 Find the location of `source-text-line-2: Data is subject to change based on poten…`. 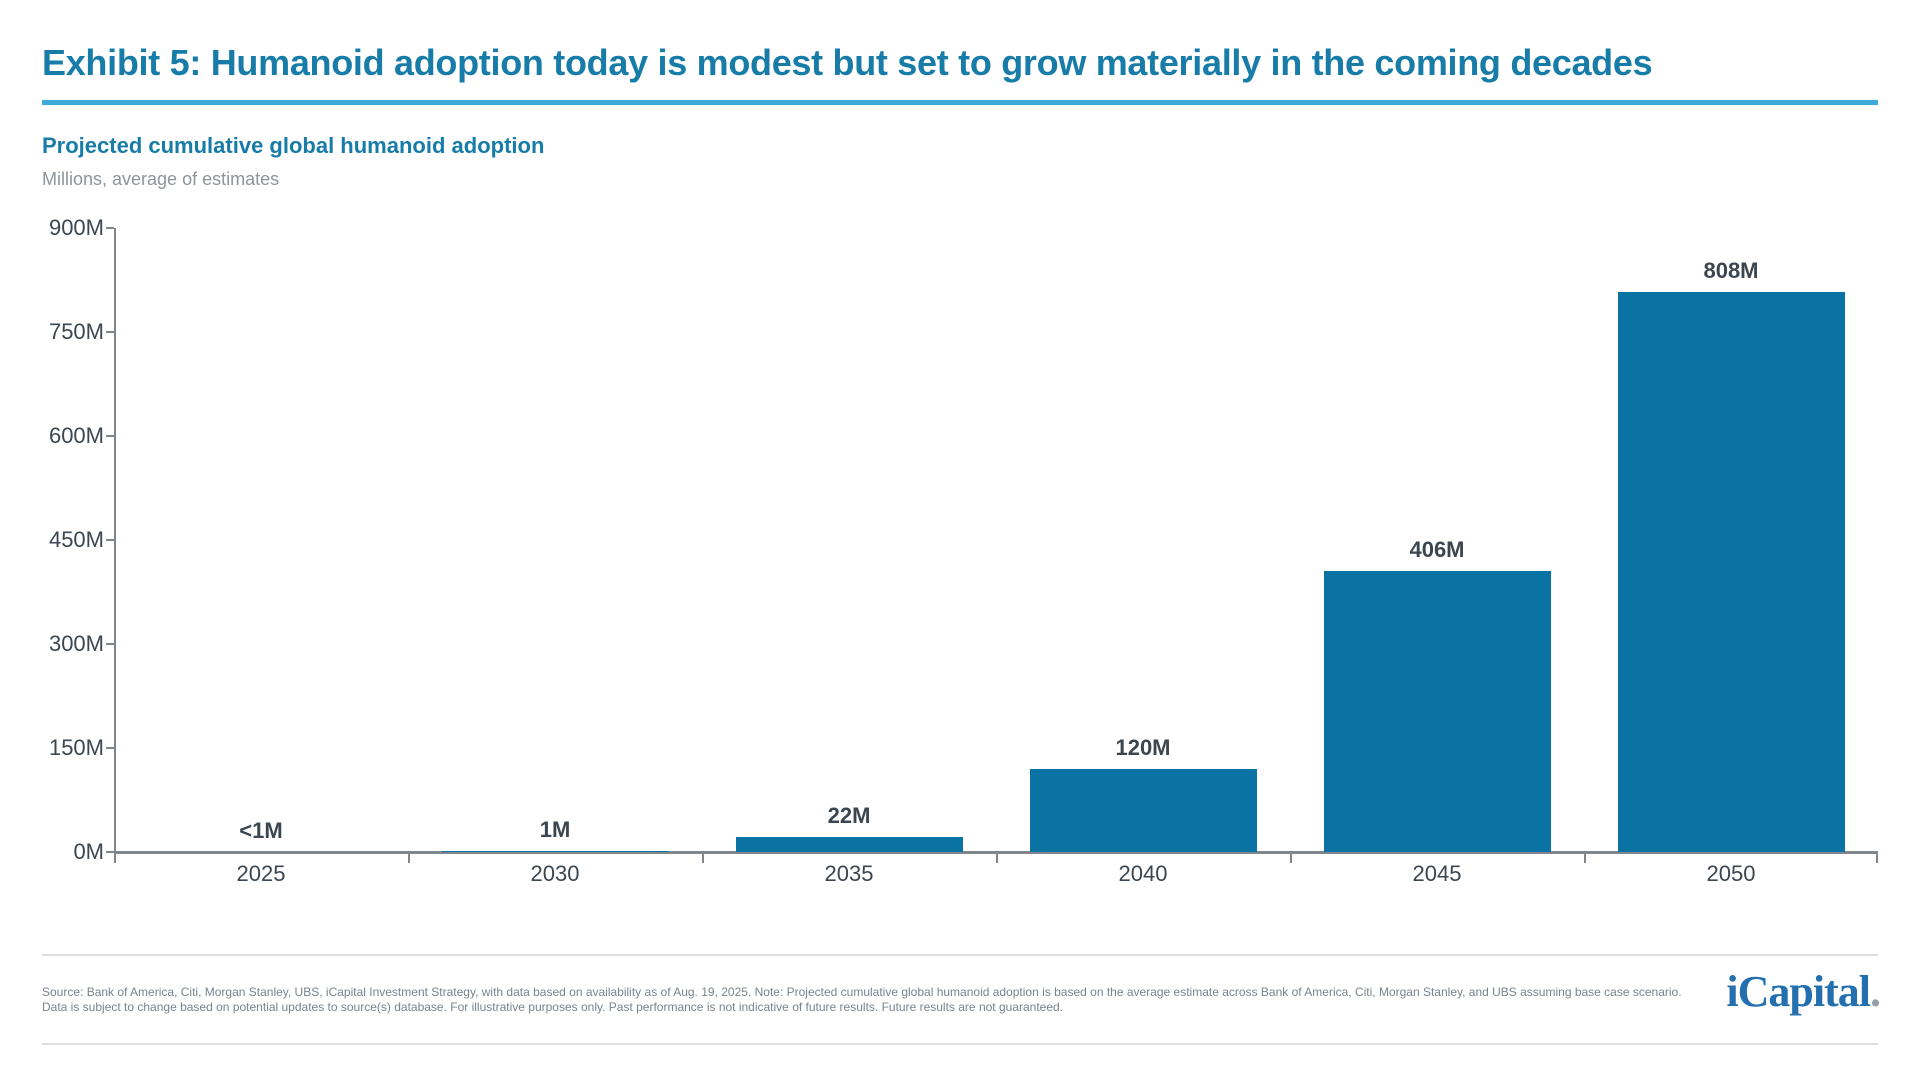

source-text-line-2: Data is subject to change based on poten… is located at coordinates (553, 1007).